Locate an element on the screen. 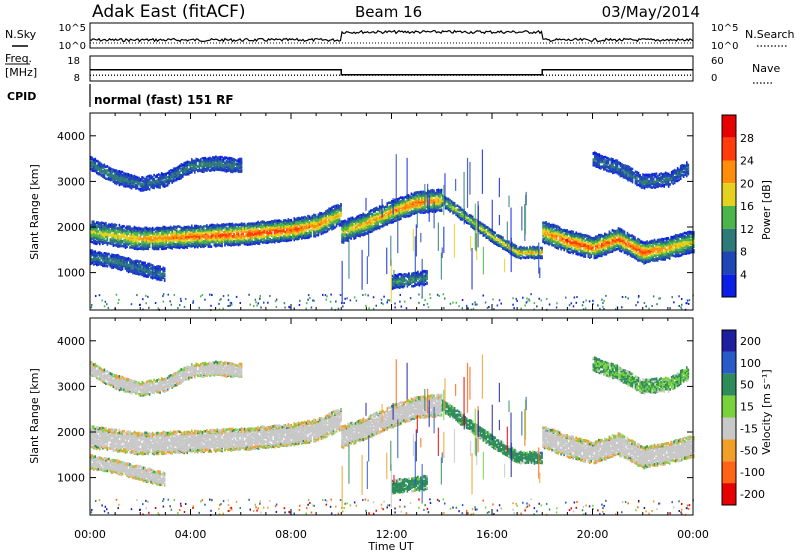 This screenshot has width=800, height=554. noise-traces is located at coordinates (391, 36).